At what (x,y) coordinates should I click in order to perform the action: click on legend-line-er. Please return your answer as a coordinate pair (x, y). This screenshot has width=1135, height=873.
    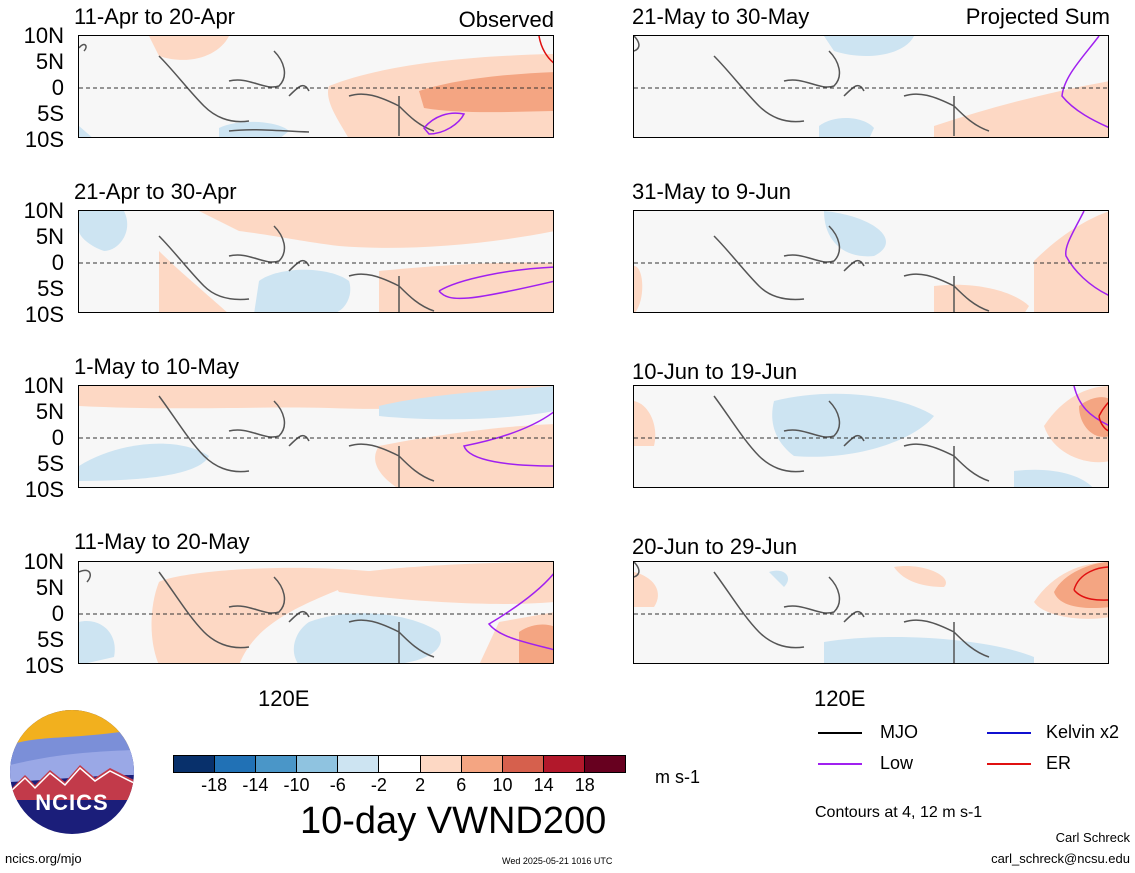
    Looking at the image, I should click on (1009, 764).